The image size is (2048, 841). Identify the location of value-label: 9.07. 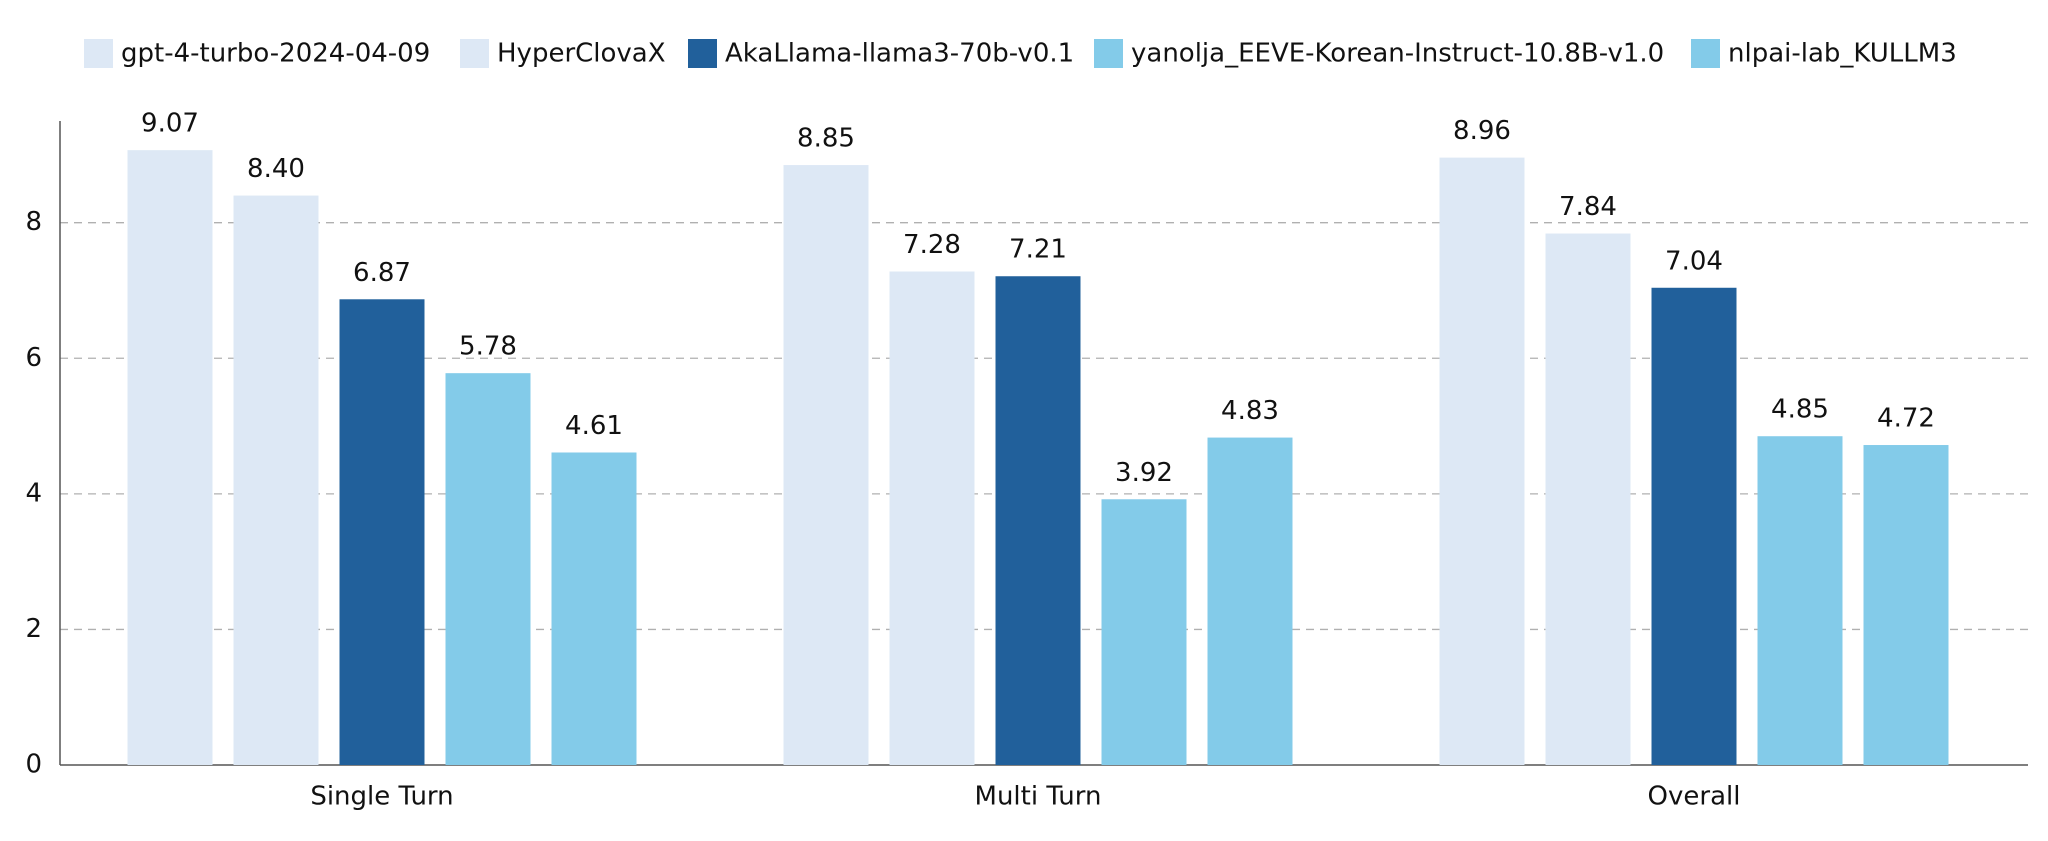
(170, 124).